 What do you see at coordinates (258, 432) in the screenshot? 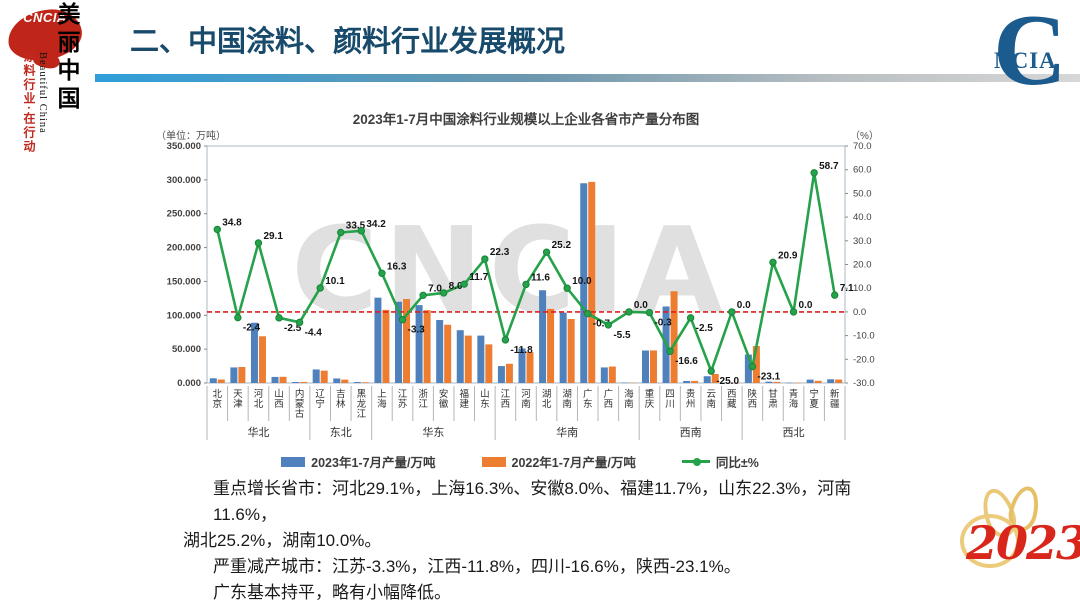
I see `svg-text: 华北` at bounding box center [258, 432].